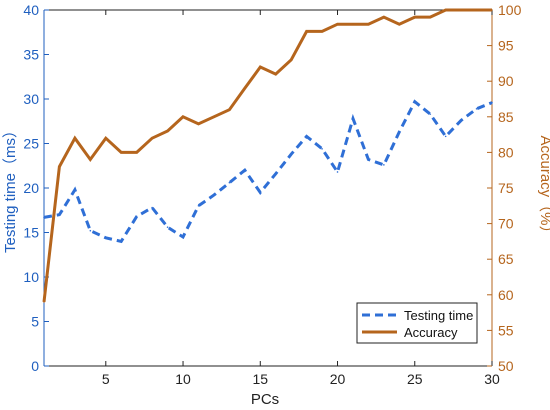 The image size is (550, 410). I want to click on left-y-tick-label: 15, so click(31, 233).